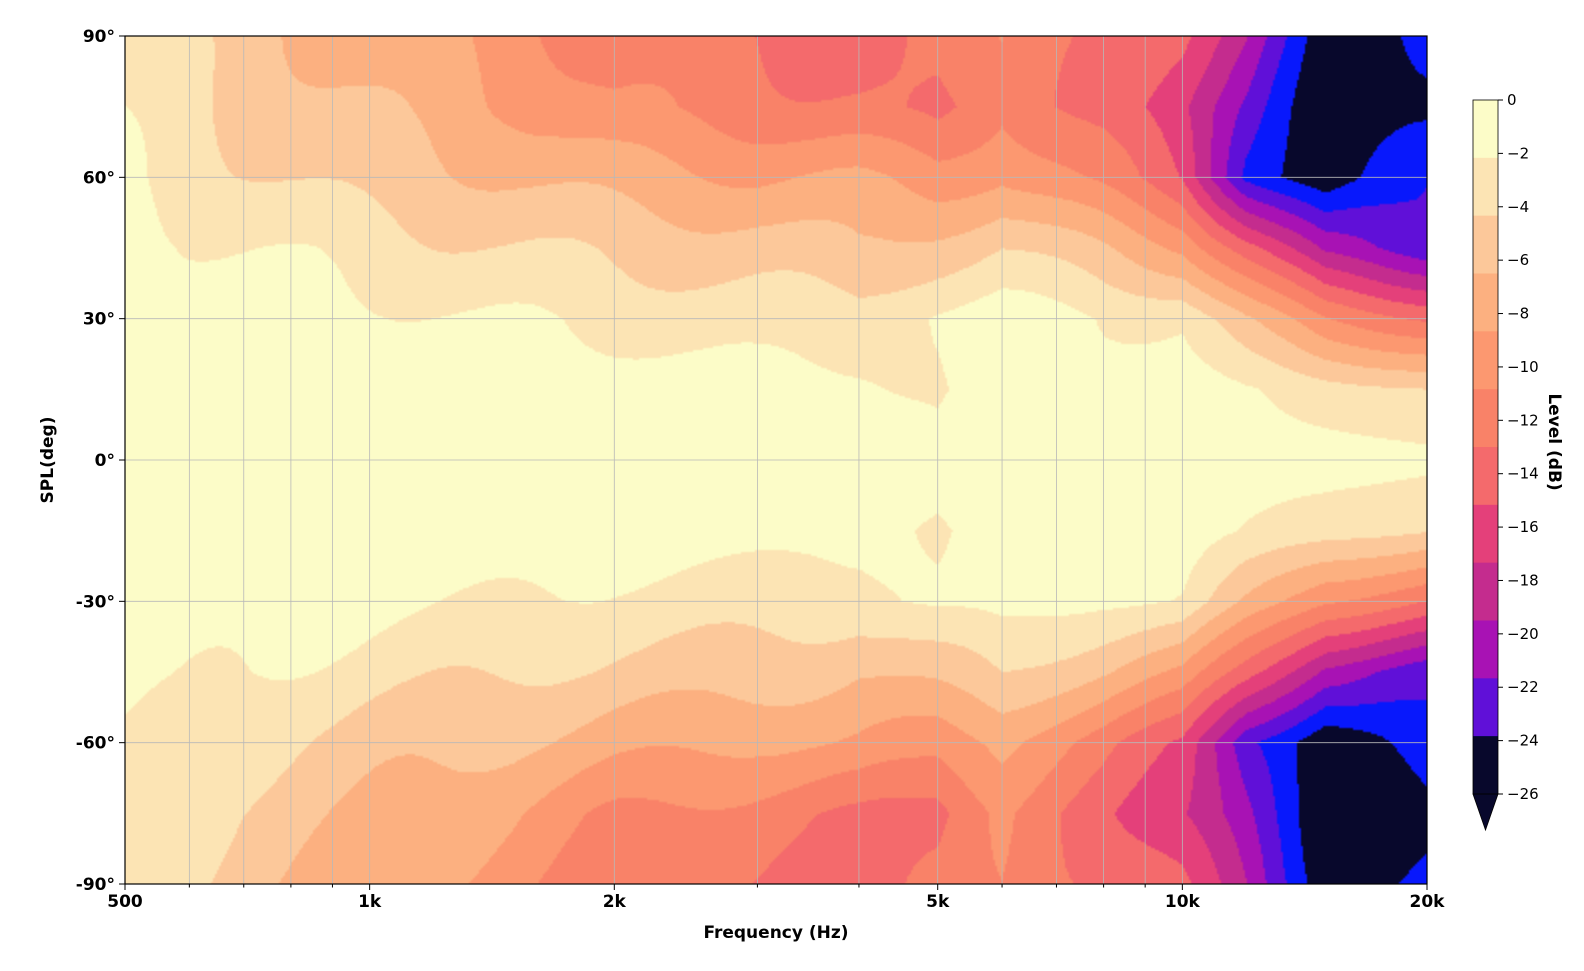 The height and width of the screenshot is (971, 1584). What do you see at coordinates (1523, 741) in the screenshot?
I see `colorbar-tick-label: −24` at bounding box center [1523, 741].